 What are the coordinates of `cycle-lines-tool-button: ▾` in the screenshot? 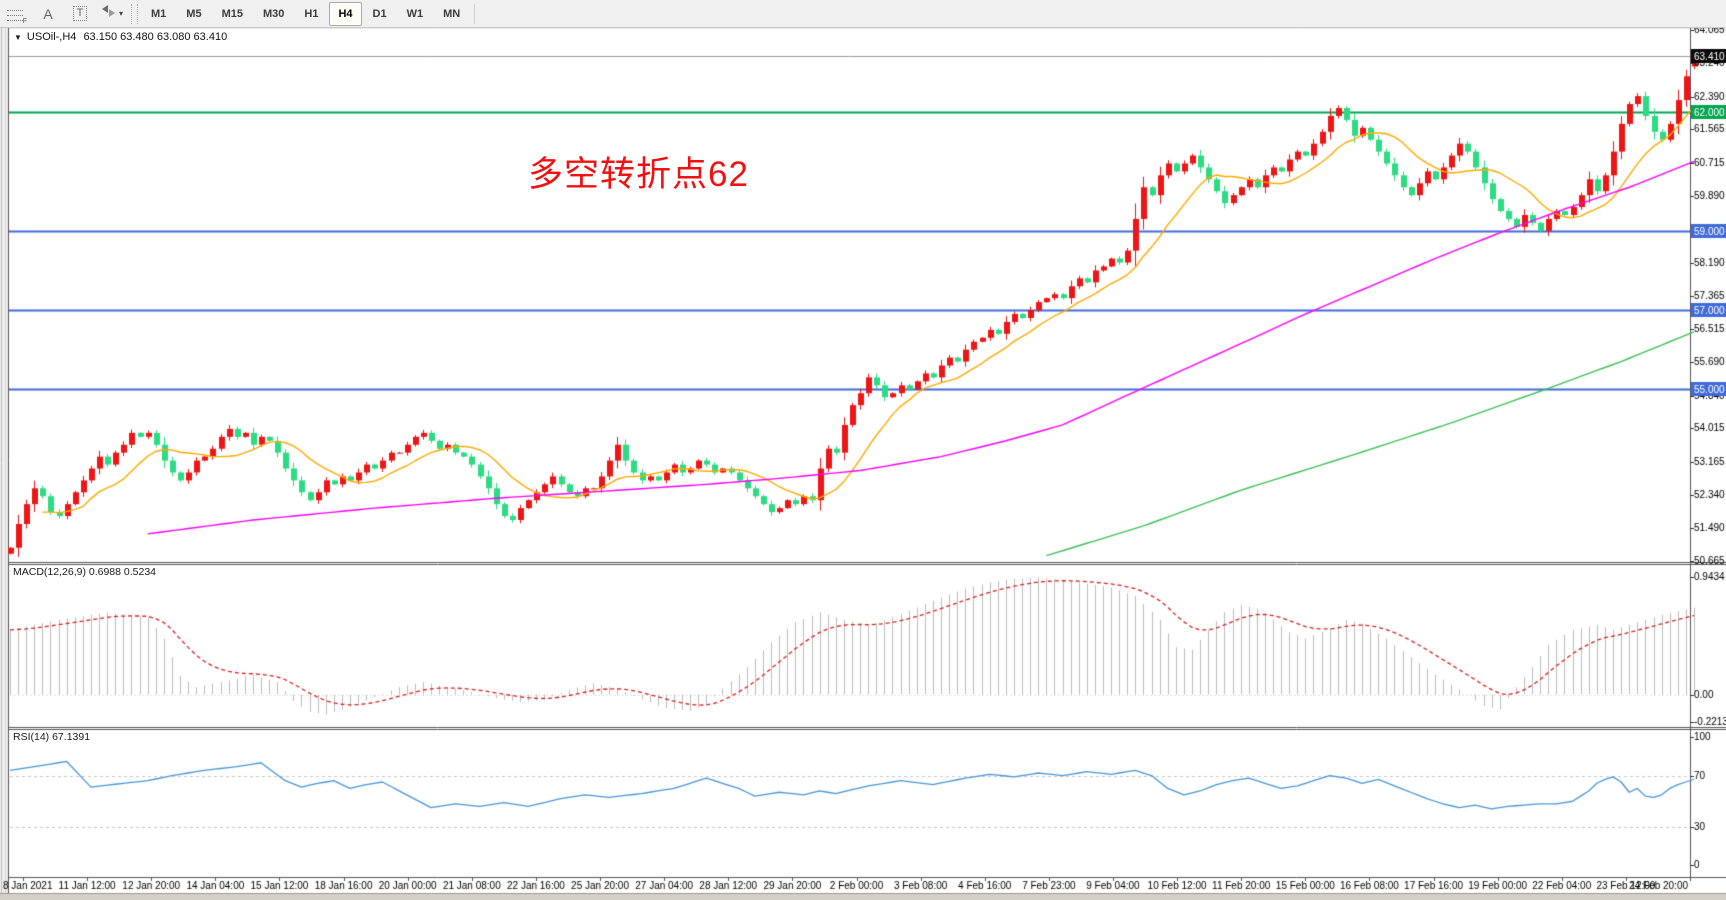 It's located at (112, 14).